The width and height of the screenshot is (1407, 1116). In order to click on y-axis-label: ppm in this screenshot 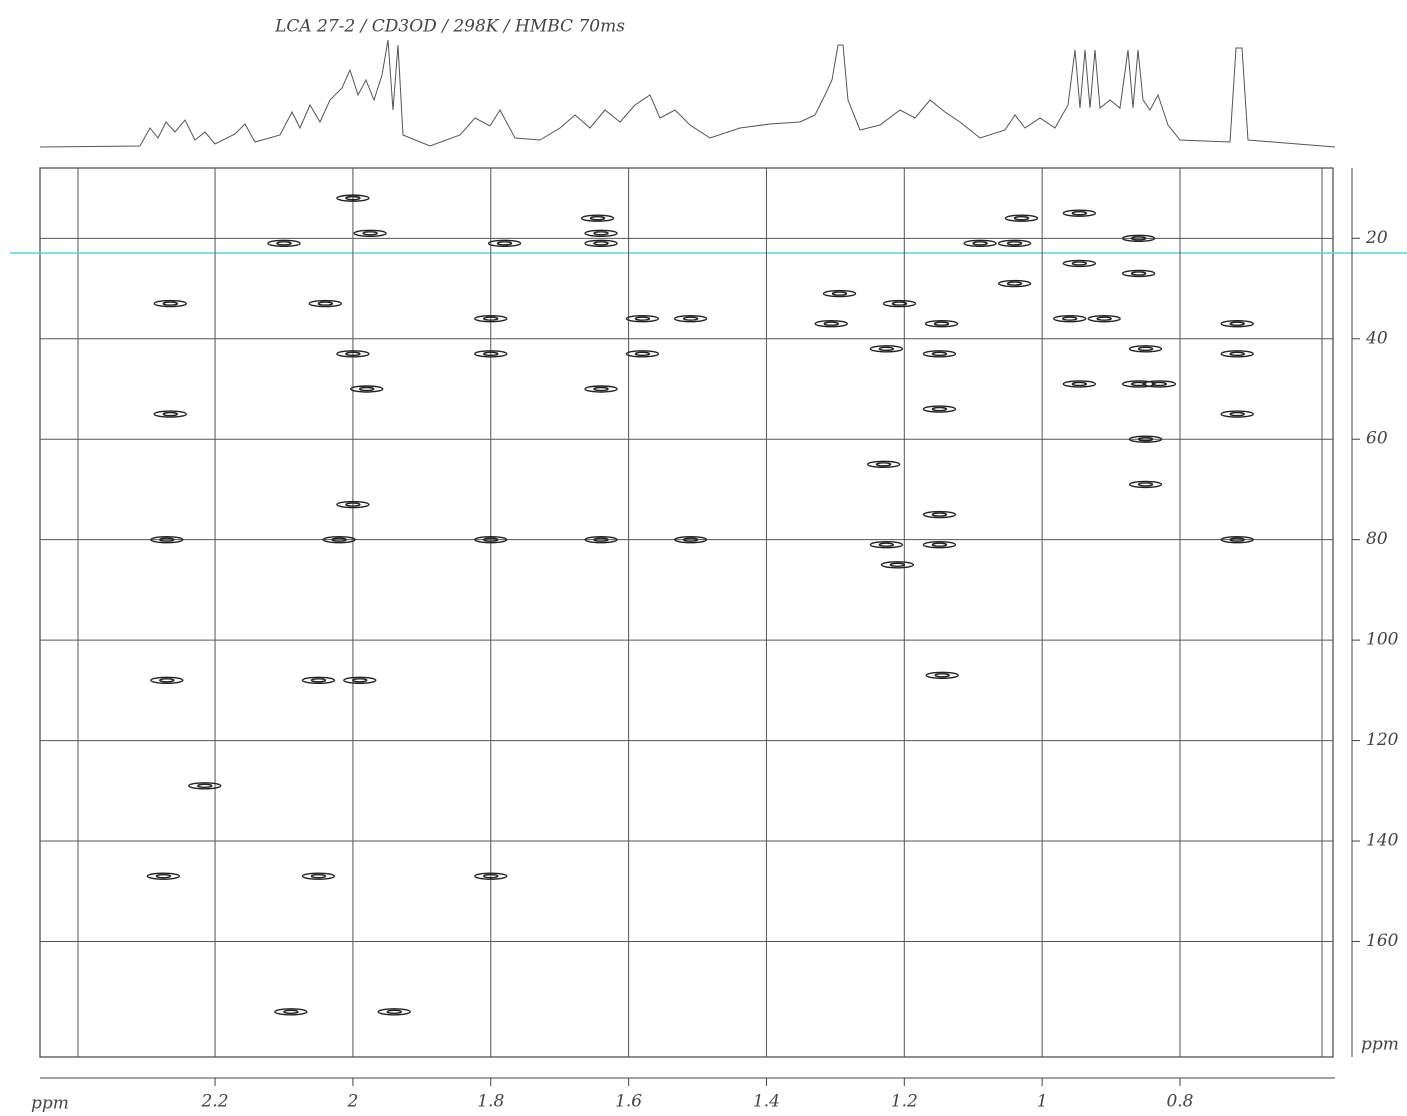, I will do `click(1380, 1045)`.